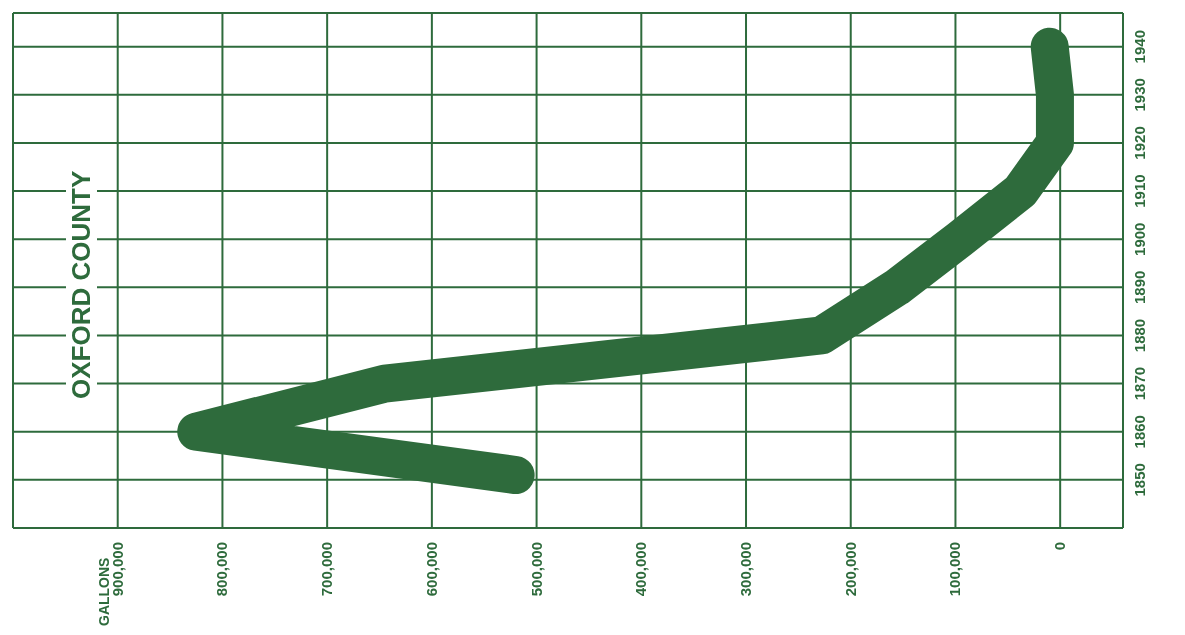  I want to click on x-tick-label: 300,000, so click(746, 569).